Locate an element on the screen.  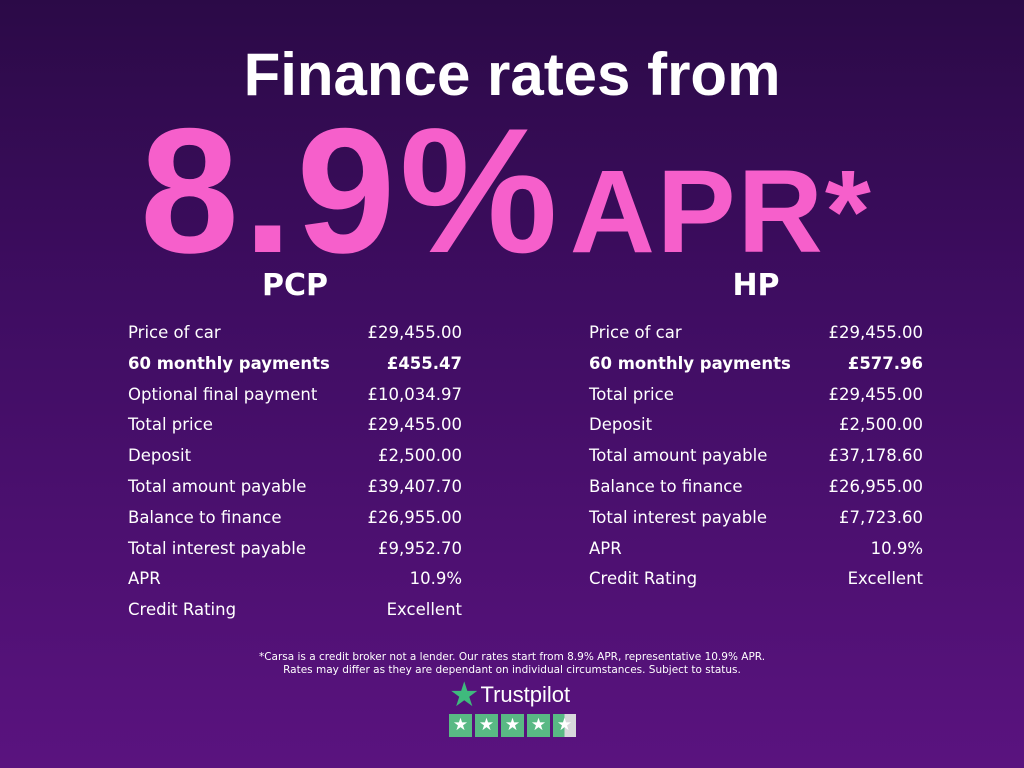
table-row: Optional final payment £10,034.97 is located at coordinates (295, 399).